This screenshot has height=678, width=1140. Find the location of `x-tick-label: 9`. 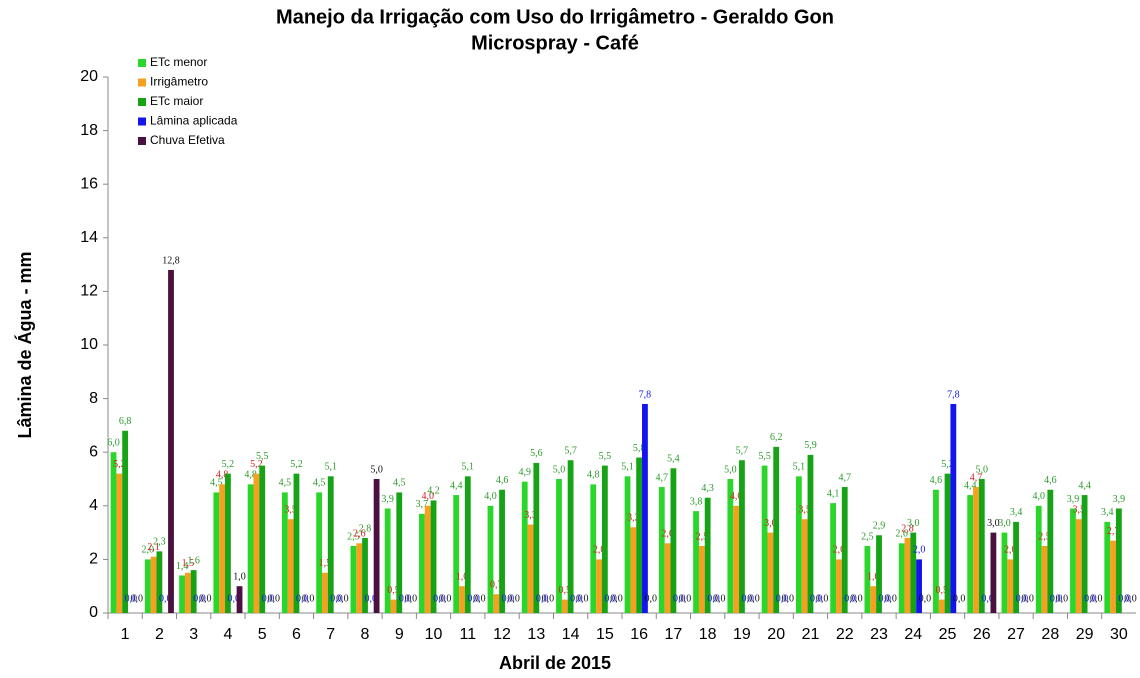

x-tick-label: 9 is located at coordinates (399, 634).